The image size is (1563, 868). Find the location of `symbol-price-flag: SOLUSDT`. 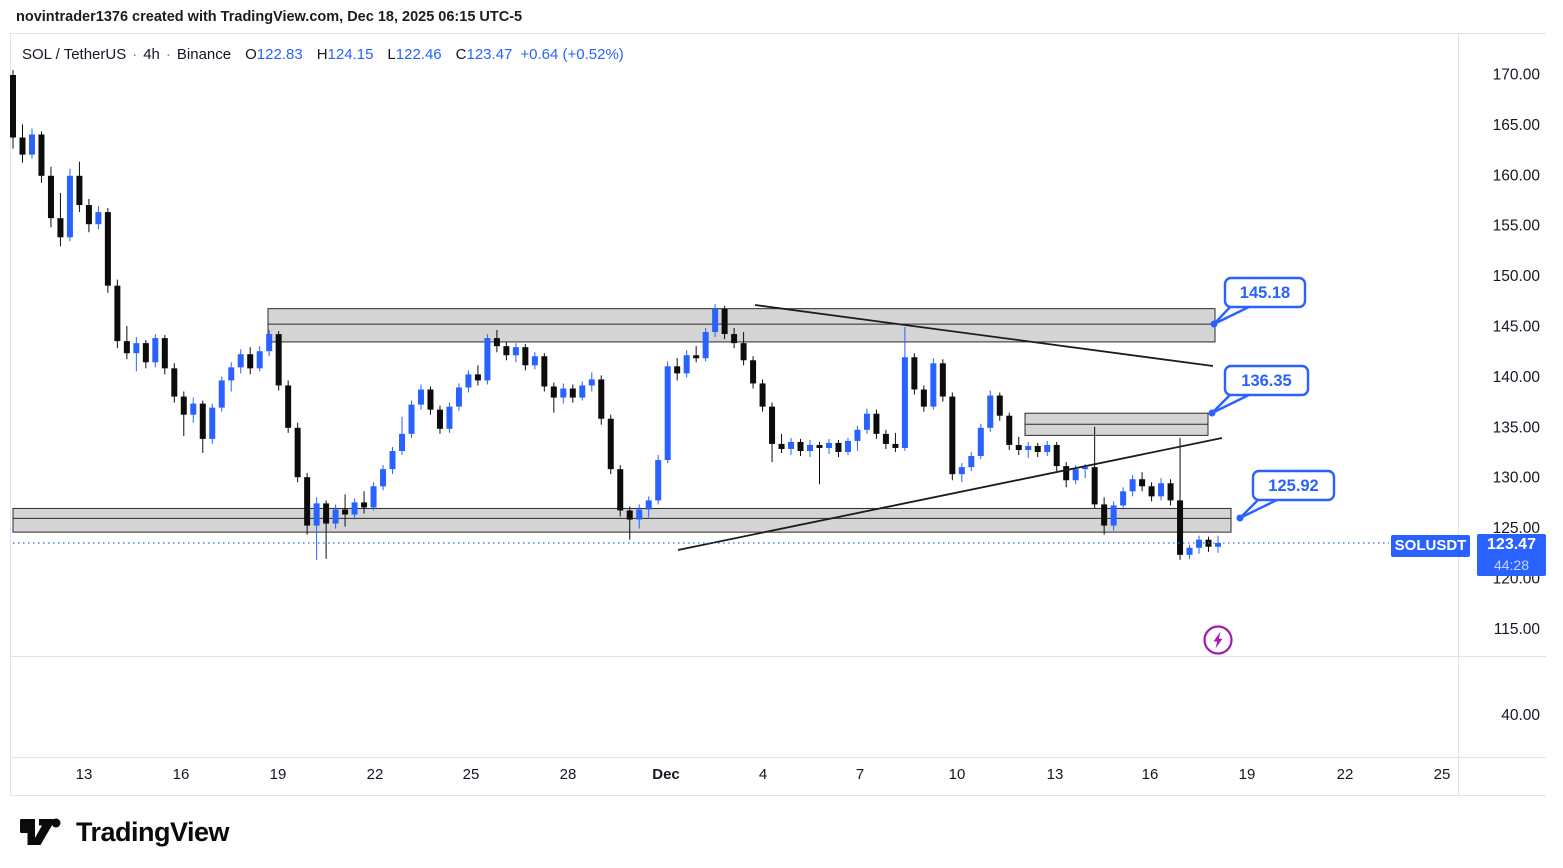

symbol-price-flag: SOLUSDT is located at coordinates (1430, 546).